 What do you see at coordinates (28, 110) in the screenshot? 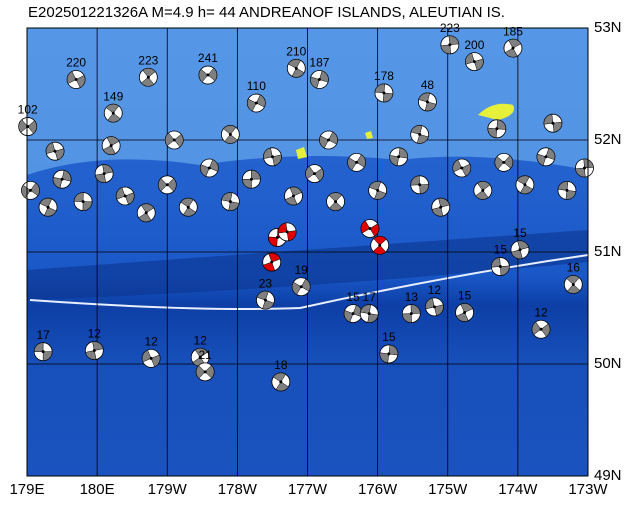
I see `depth-label: 102` at bounding box center [28, 110].